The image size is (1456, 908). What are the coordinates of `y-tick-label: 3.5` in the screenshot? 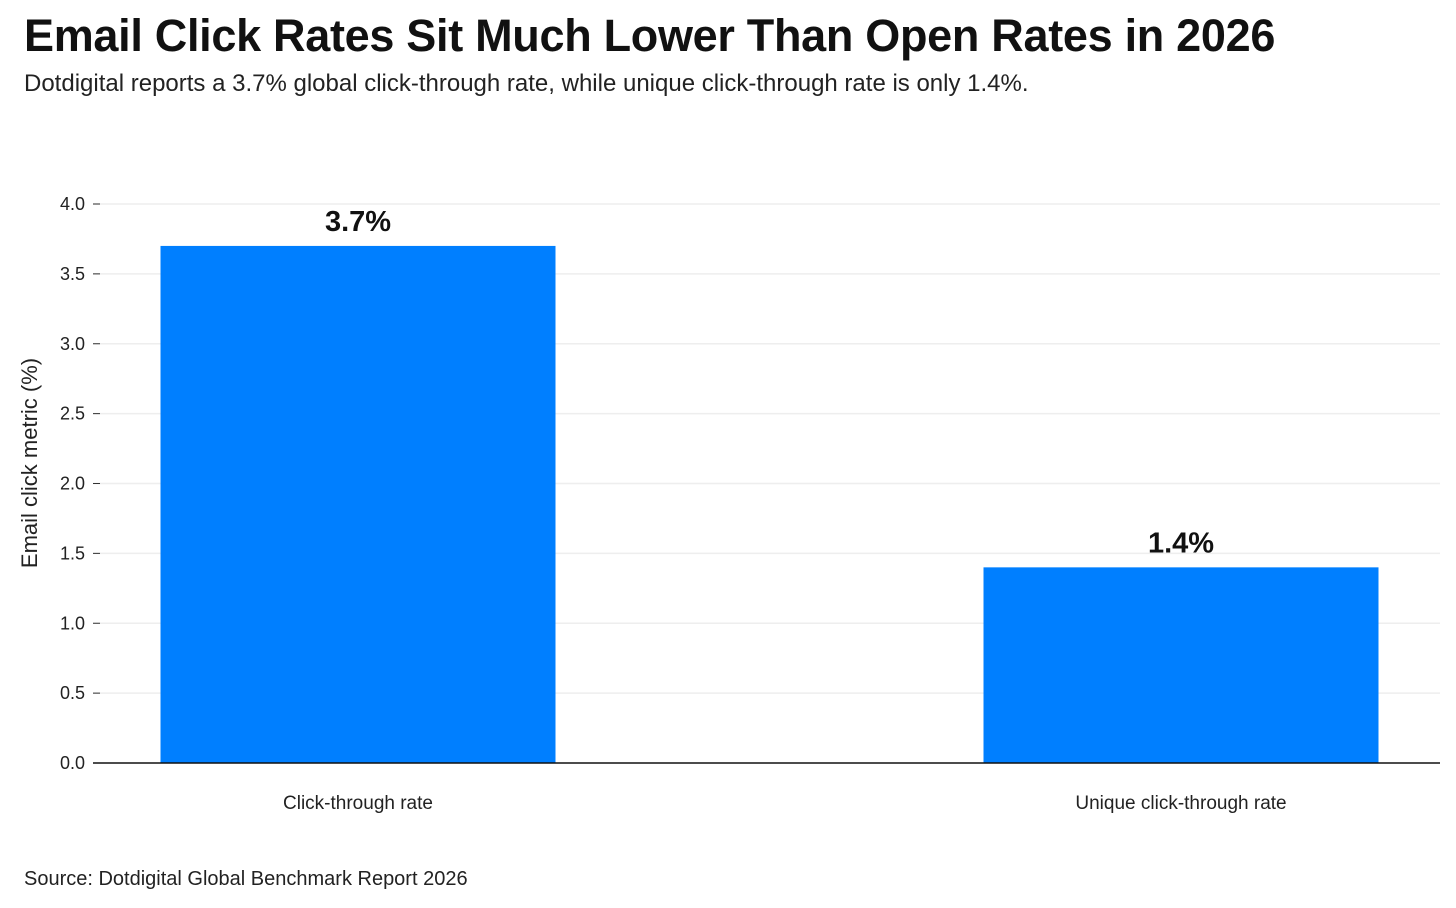 It's located at (72, 274).